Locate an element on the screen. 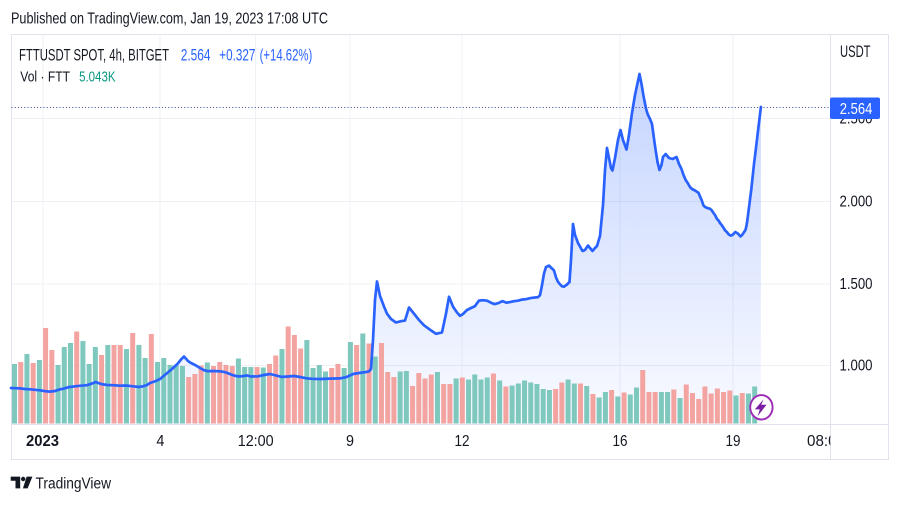  svg-text: 19 is located at coordinates (733, 441).